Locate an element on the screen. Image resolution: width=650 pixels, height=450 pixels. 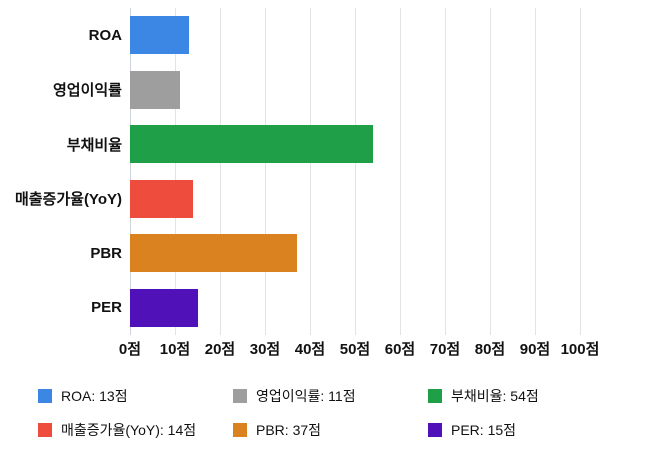
legend-label: PBR: 37점 is located at coordinates (289, 430).